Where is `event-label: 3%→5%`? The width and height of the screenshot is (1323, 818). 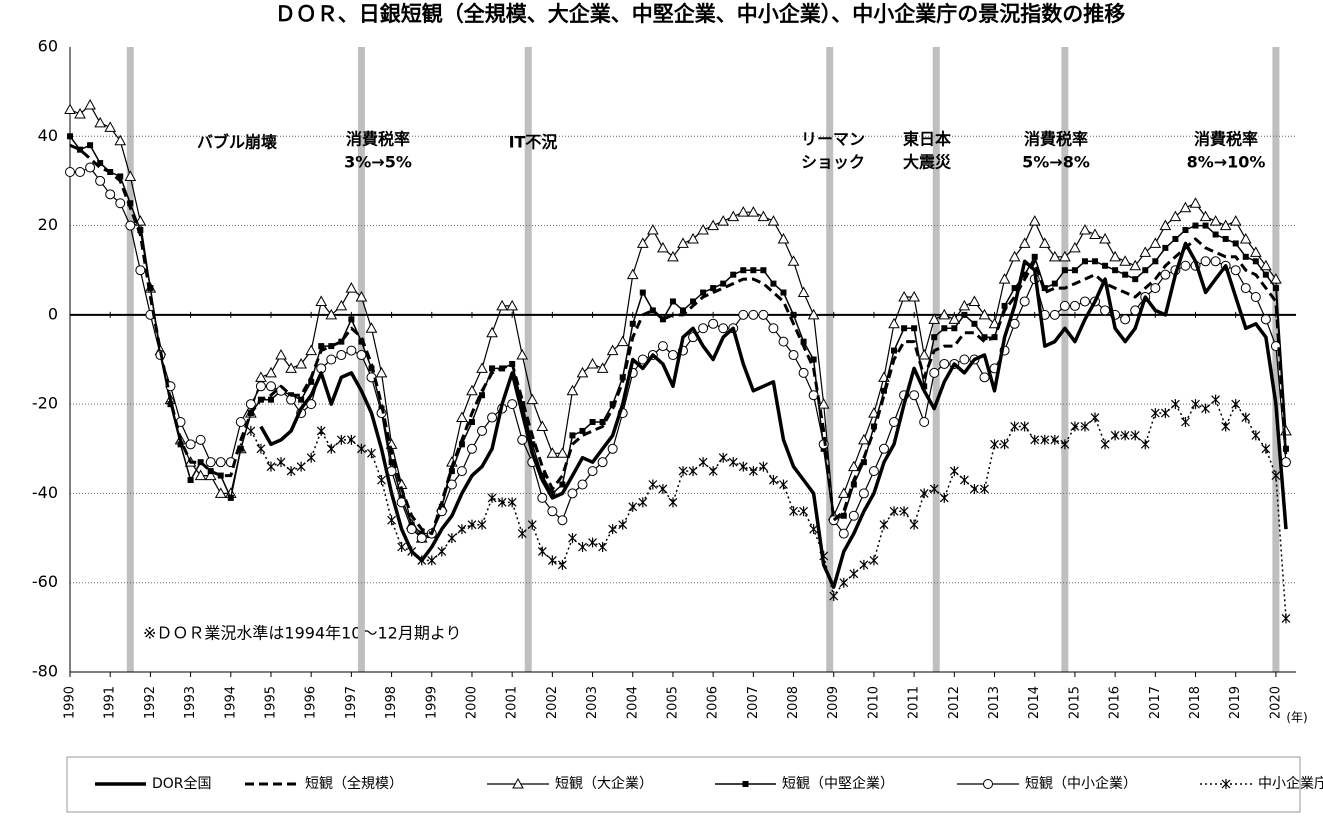 event-label: 3%→5% is located at coordinates (378, 162).